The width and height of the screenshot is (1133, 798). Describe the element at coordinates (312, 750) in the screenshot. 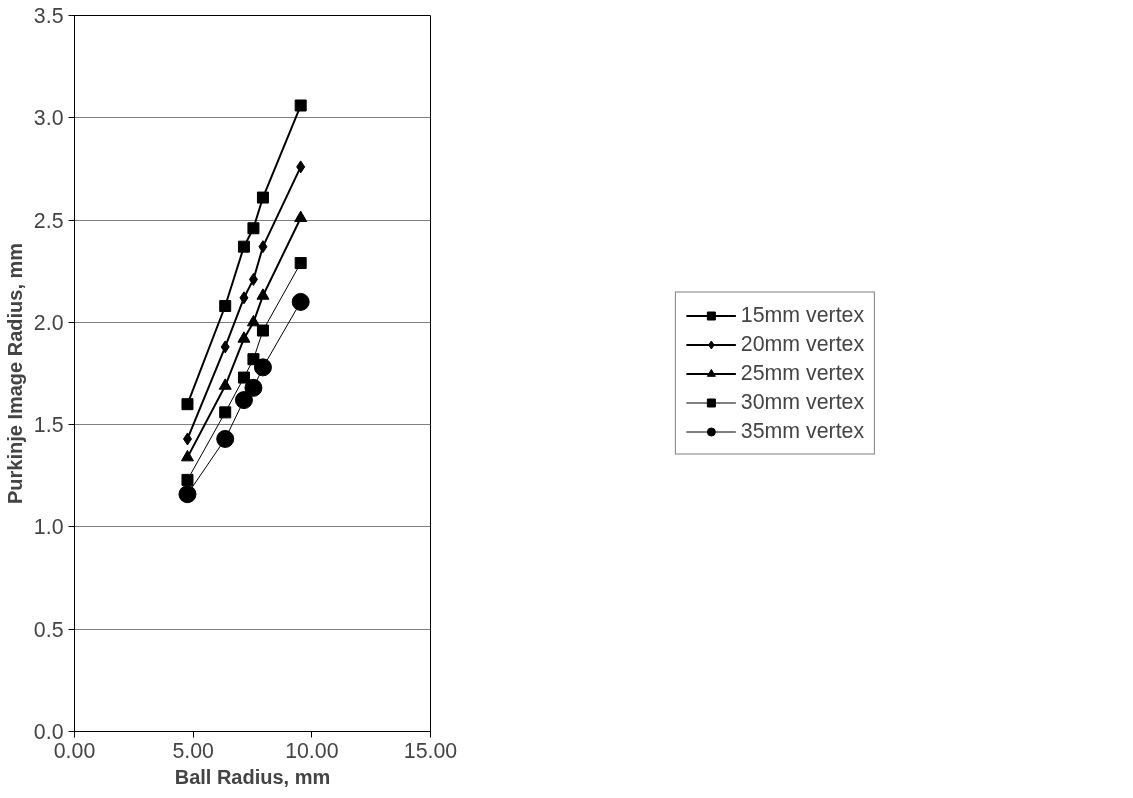

I see `x-tick-label: 10.00` at that location.